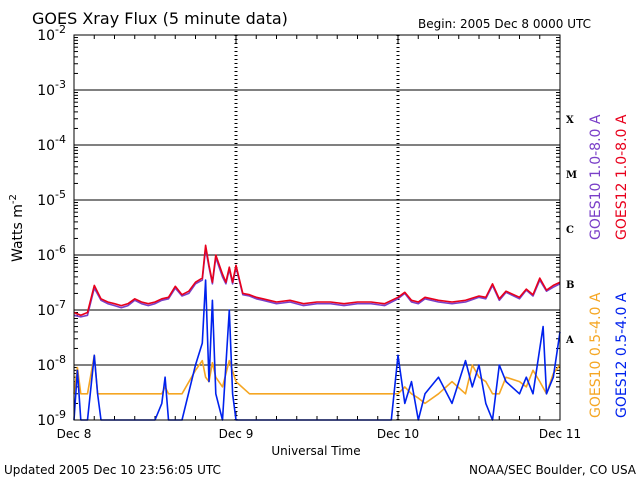  Describe the element at coordinates (51, 198) in the screenshot. I see `y-tick-label-3: 10⁻⁵` at that location.